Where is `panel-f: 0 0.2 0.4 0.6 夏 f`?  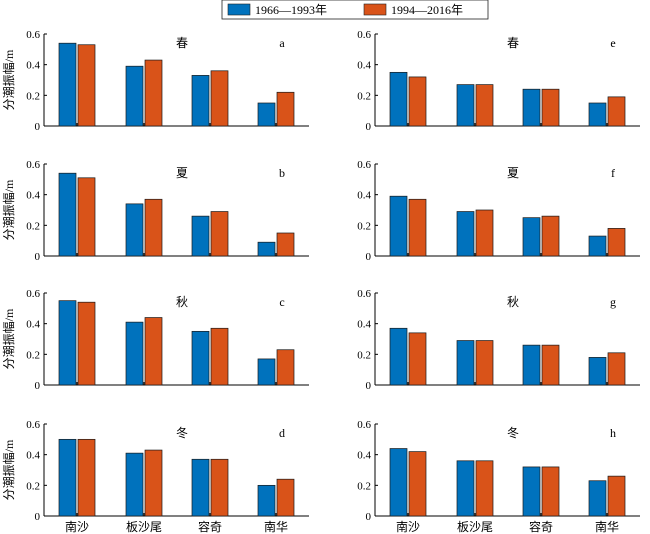
panel-f: 0 0.2 0.4 0.6 夏 f is located at coordinates (498, 211).